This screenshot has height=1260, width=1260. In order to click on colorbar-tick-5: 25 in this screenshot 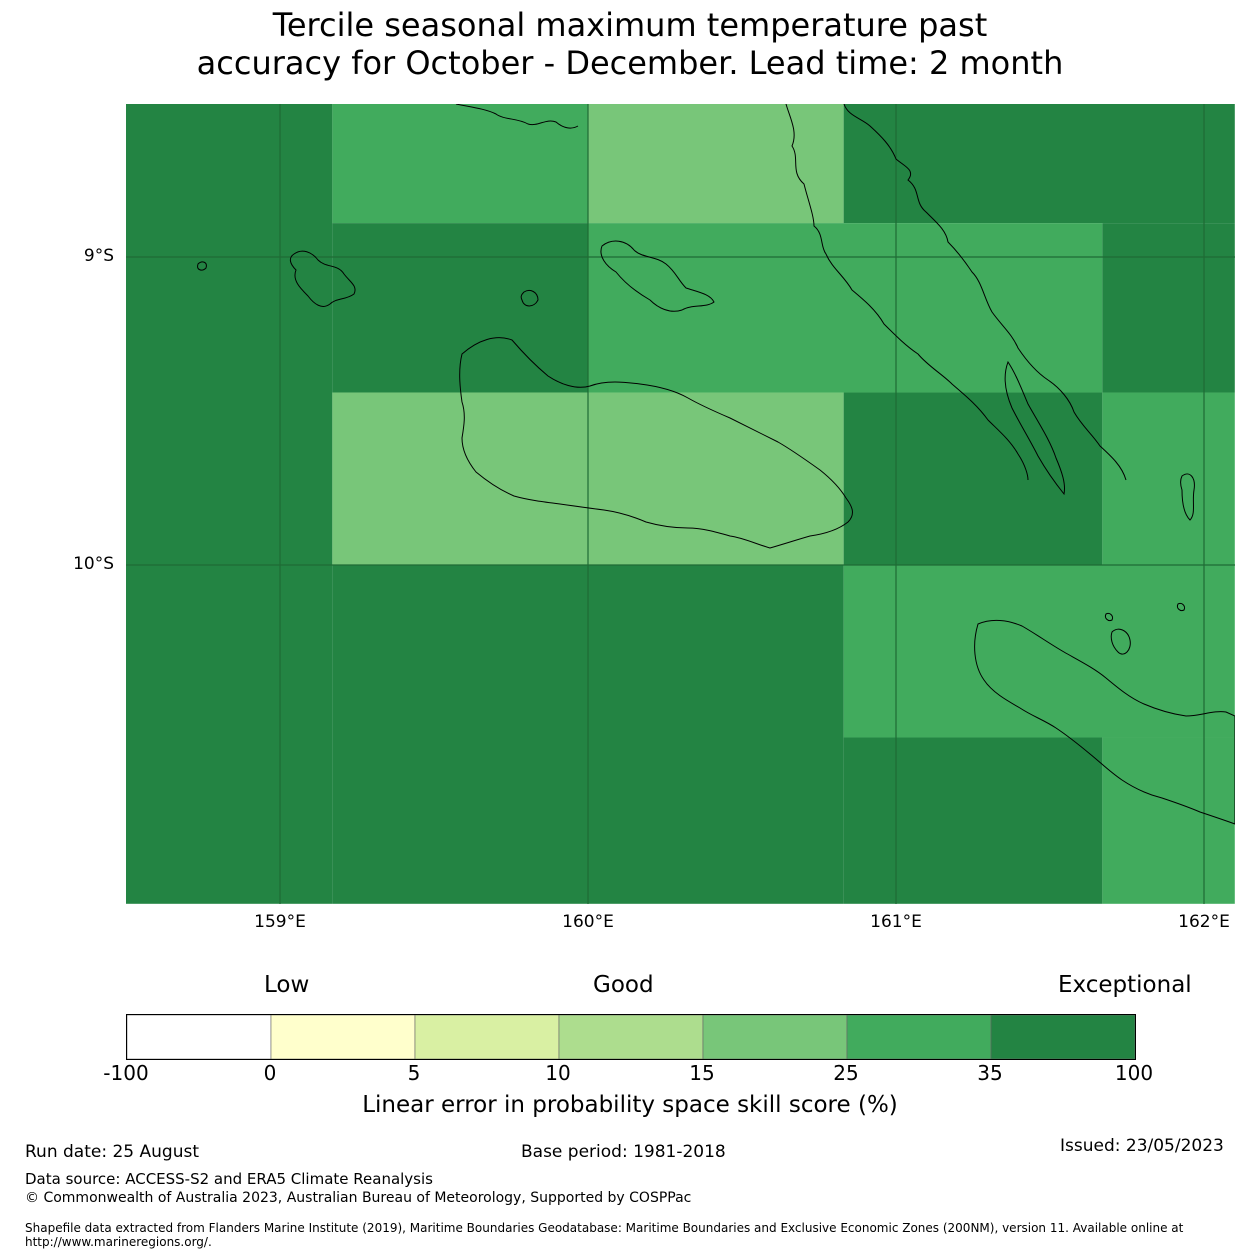, I will do `click(846, 1073)`.